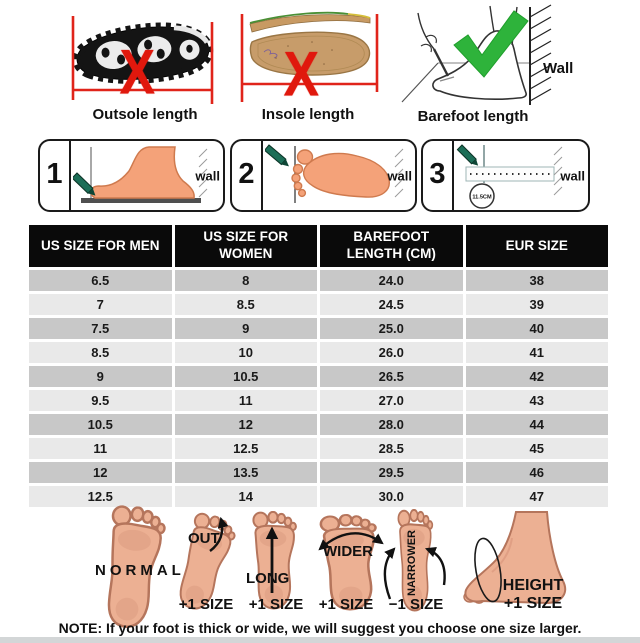 The image size is (640, 643). I want to click on table-cell: 43, so click(536, 400).